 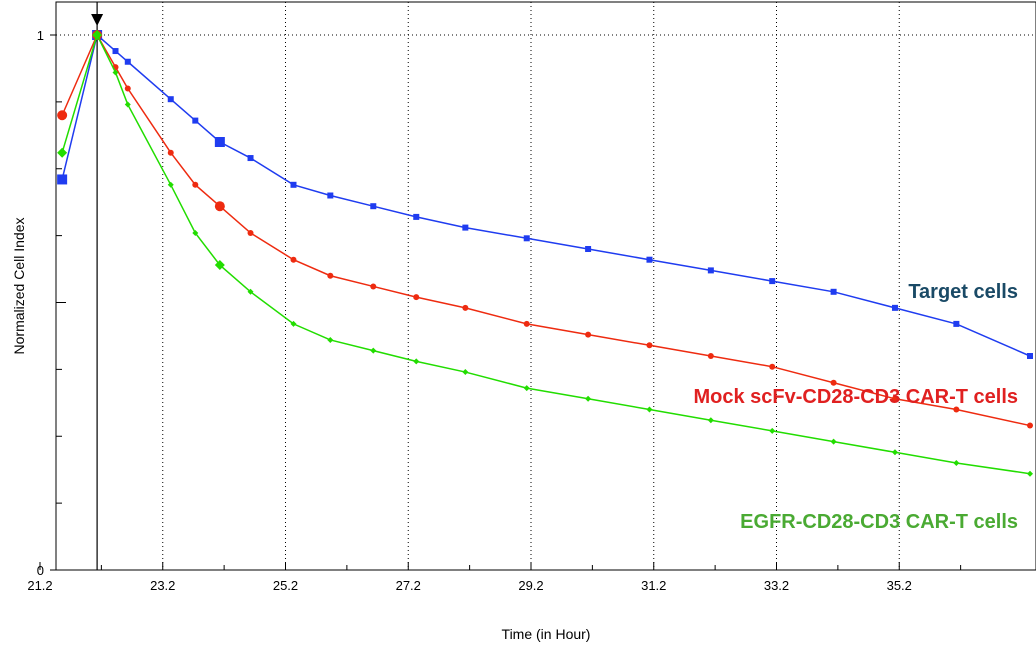 What do you see at coordinates (97, 20) in the screenshot?
I see `time-marker-arrow` at bounding box center [97, 20].